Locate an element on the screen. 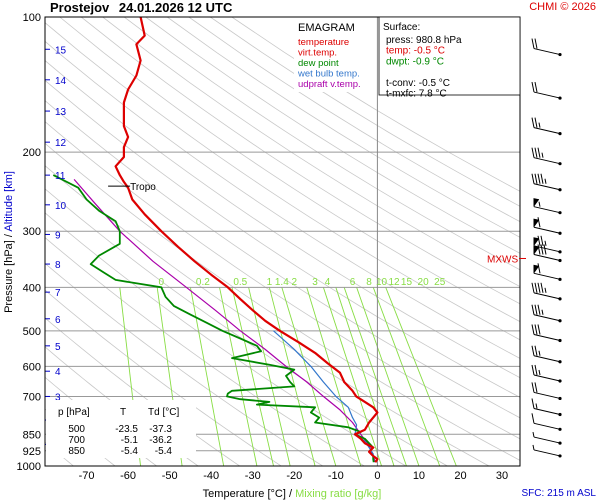  temperature-tick-label: 20 is located at coordinates (460, 476).